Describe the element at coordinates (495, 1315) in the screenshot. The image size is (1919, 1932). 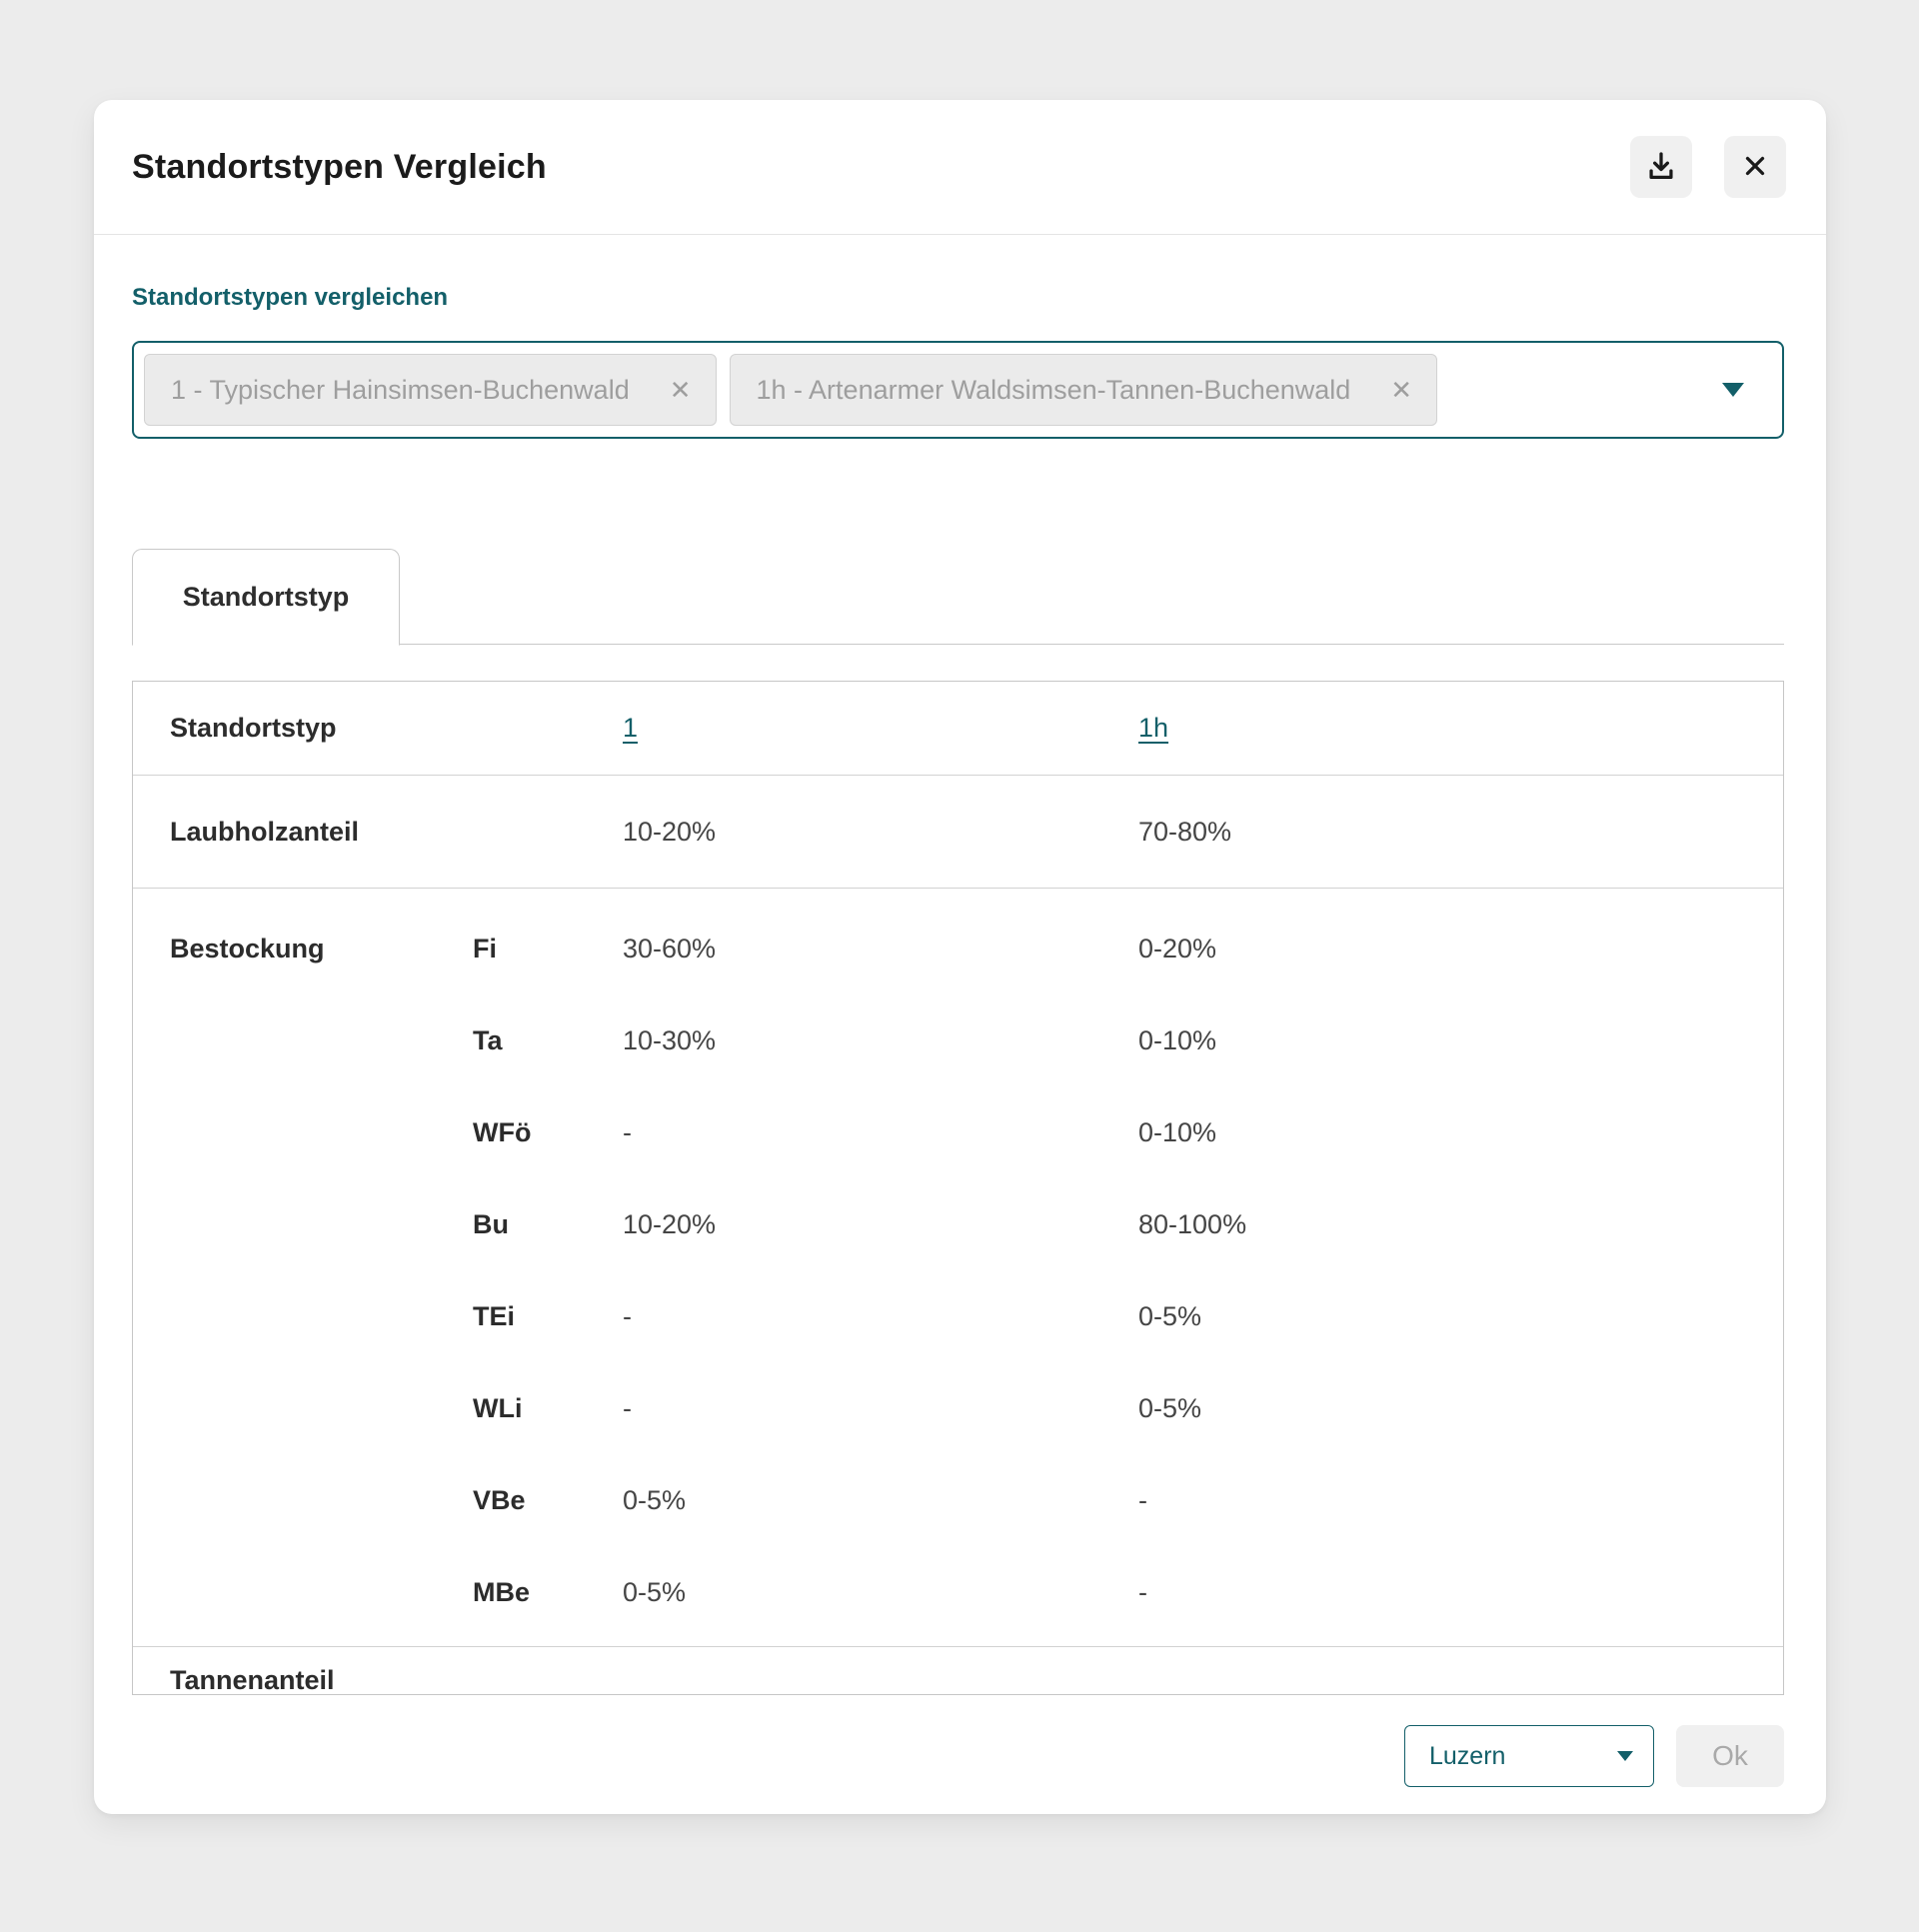
I see `species-code: TEi` at that location.